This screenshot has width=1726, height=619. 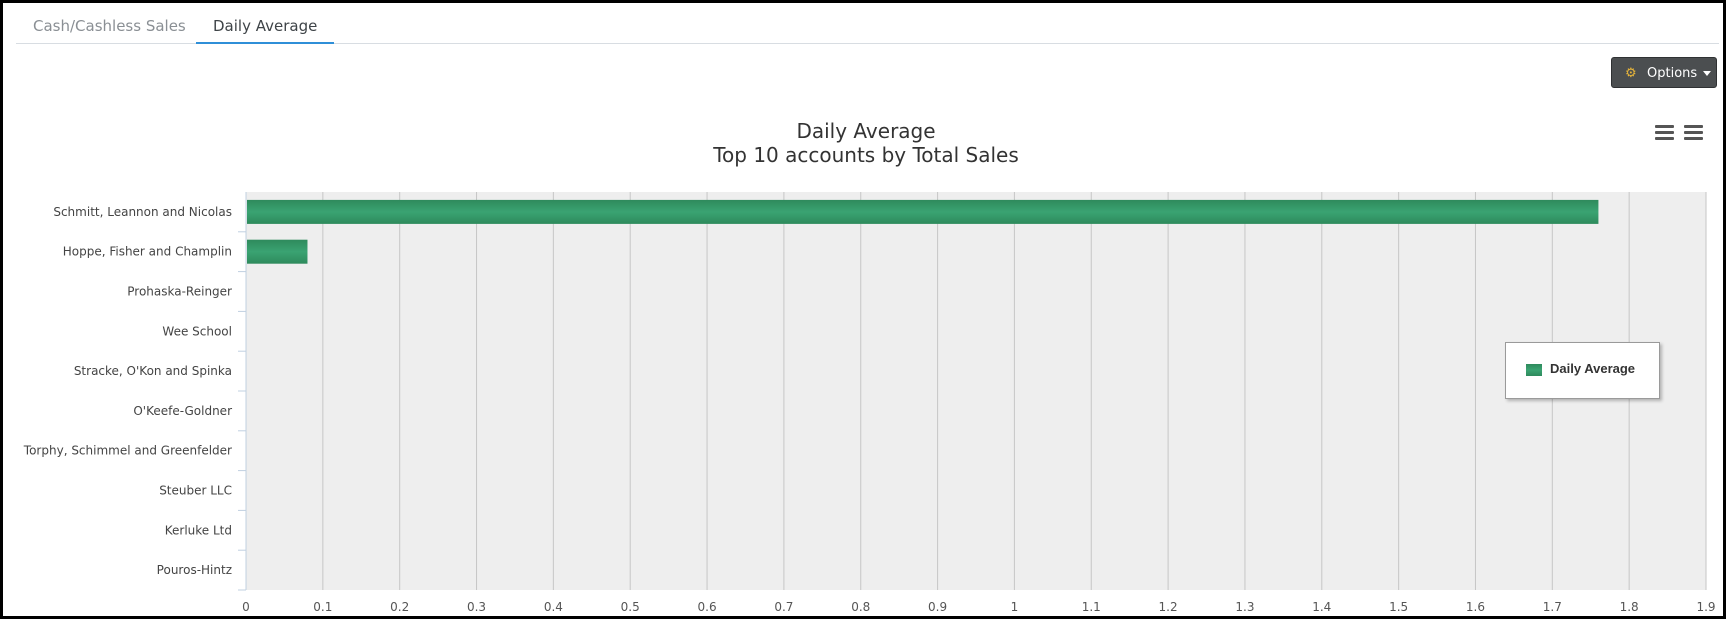 What do you see at coordinates (109, 26) in the screenshot?
I see `tab-cash-cashless-sales: Cash/Cashless Sales` at bounding box center [109, 26].